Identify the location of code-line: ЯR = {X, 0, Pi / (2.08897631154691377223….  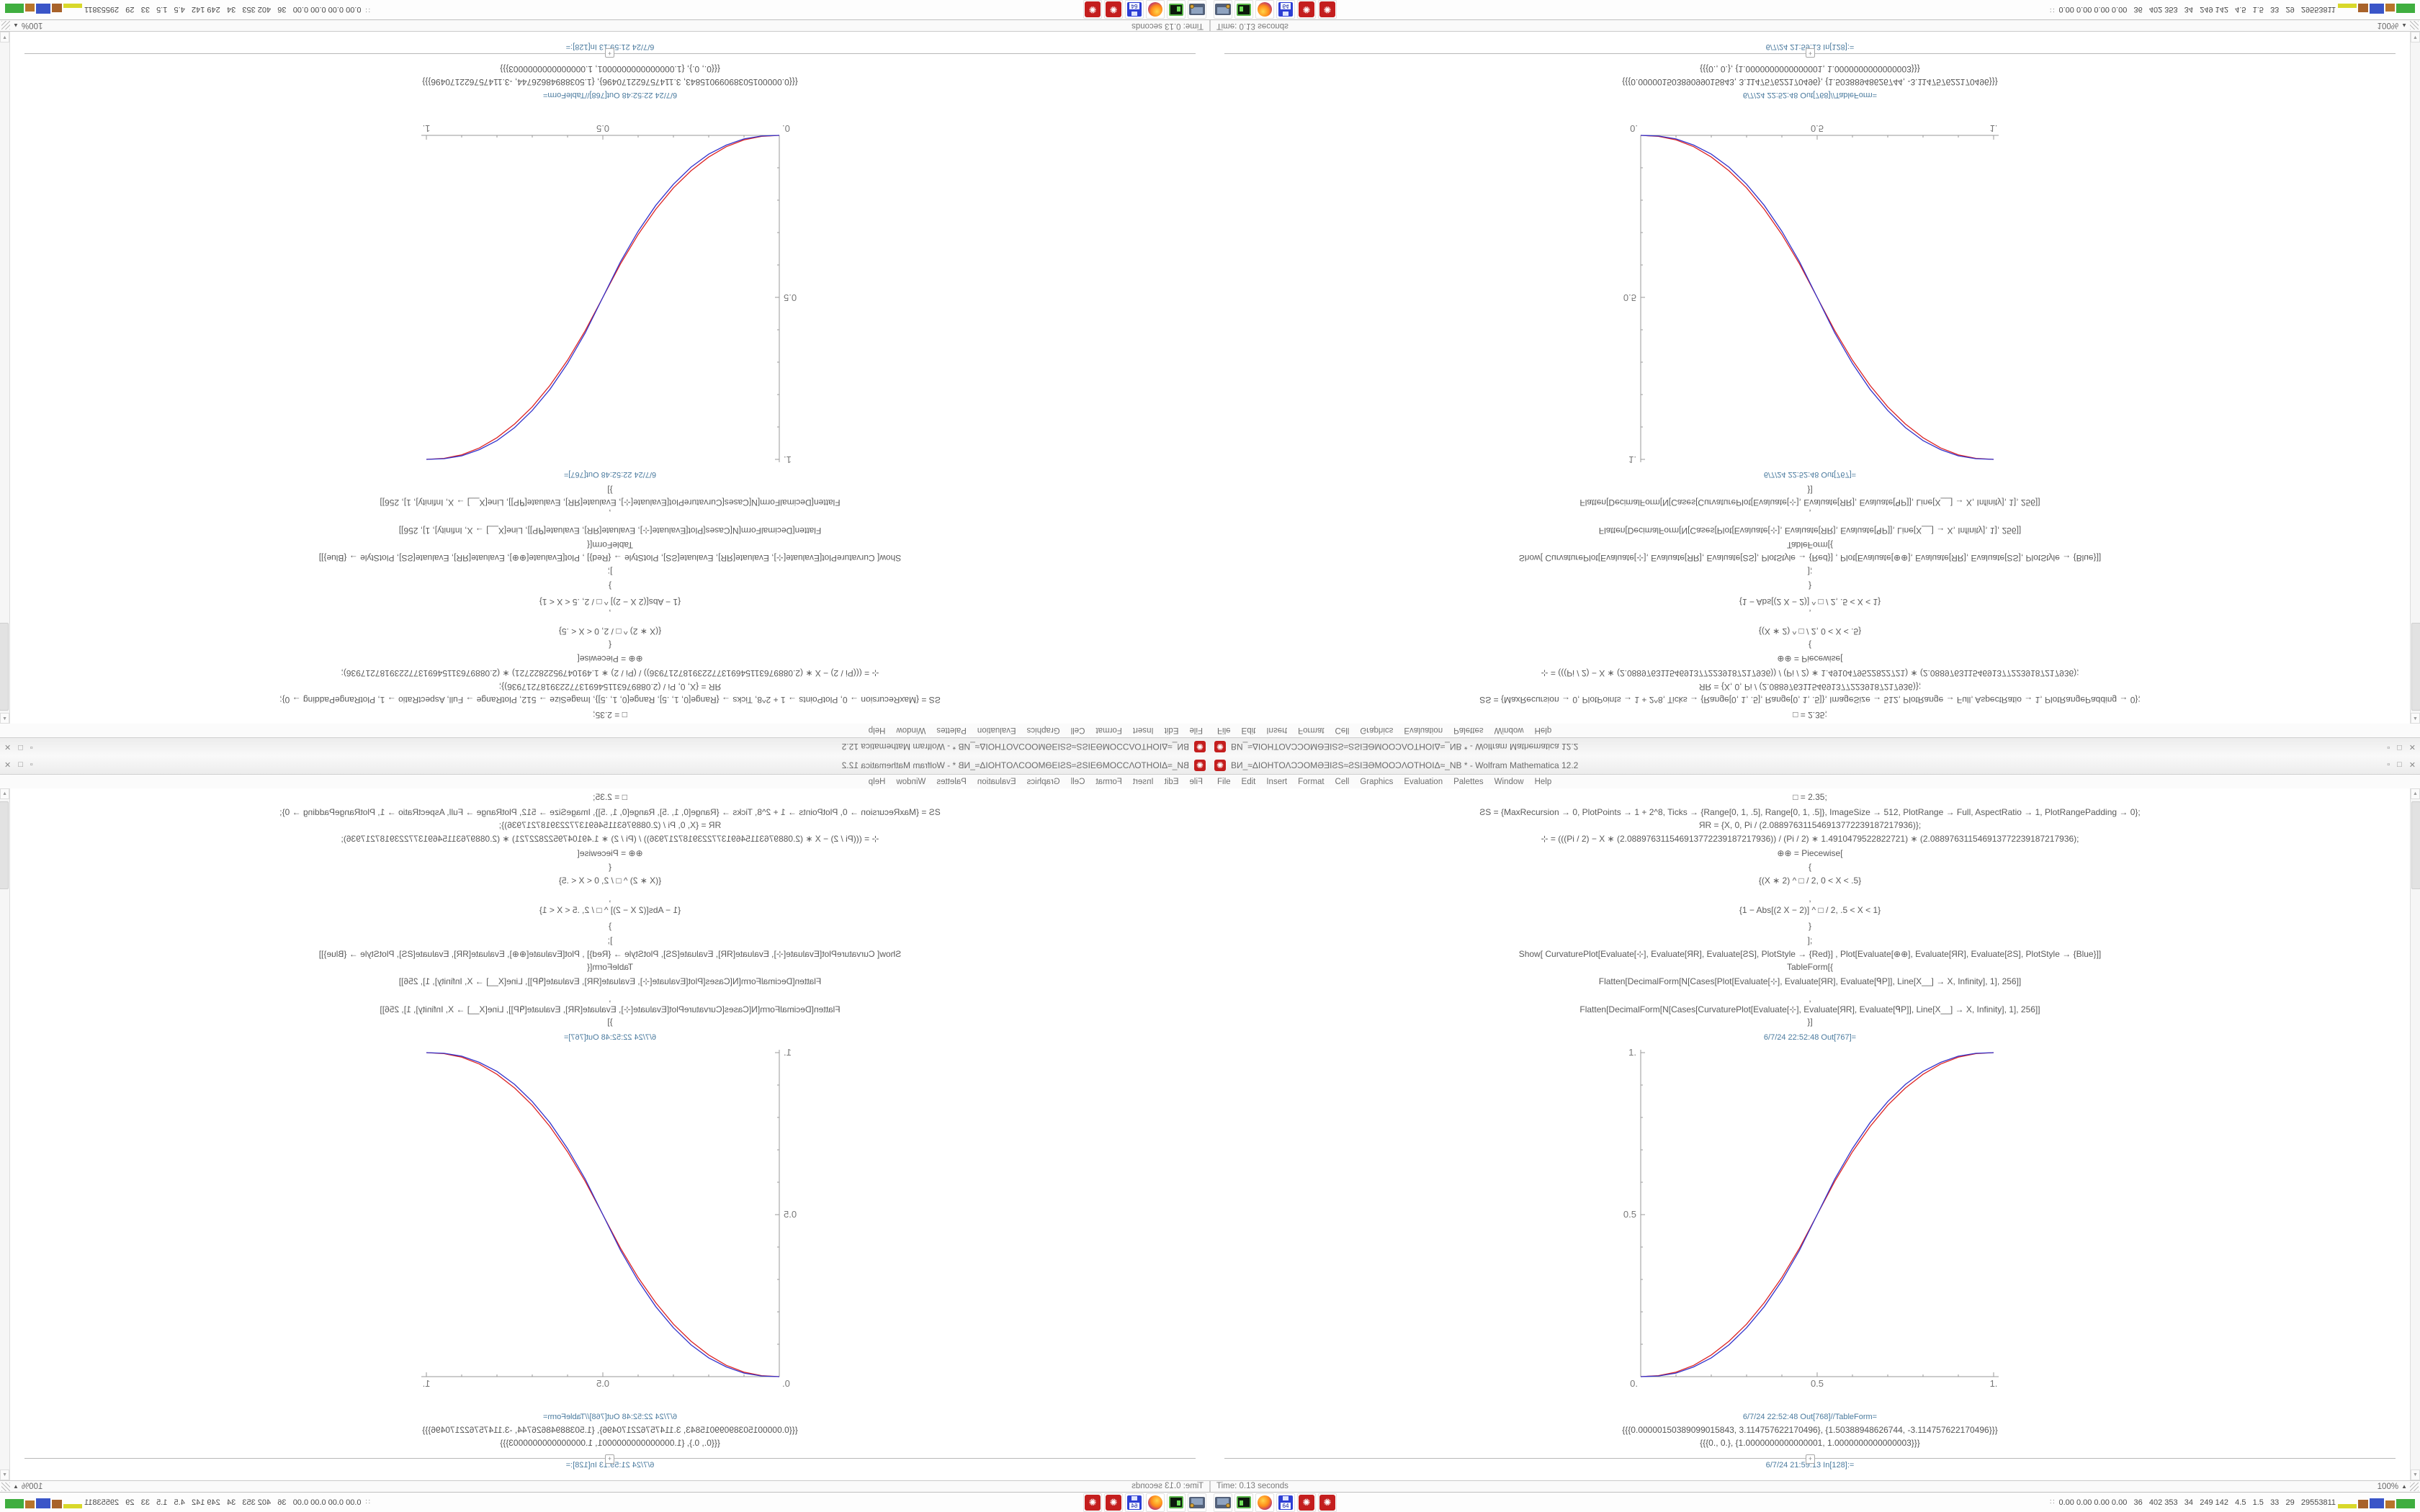
(1810, 687).